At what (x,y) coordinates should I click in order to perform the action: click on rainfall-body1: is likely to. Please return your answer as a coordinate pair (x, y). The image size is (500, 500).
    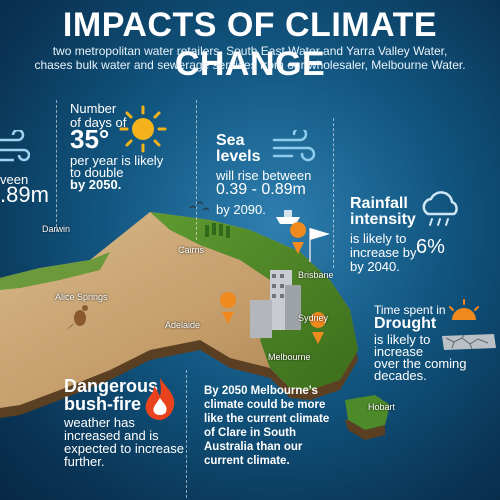
    Looking at the image, I should click on (378, 238).